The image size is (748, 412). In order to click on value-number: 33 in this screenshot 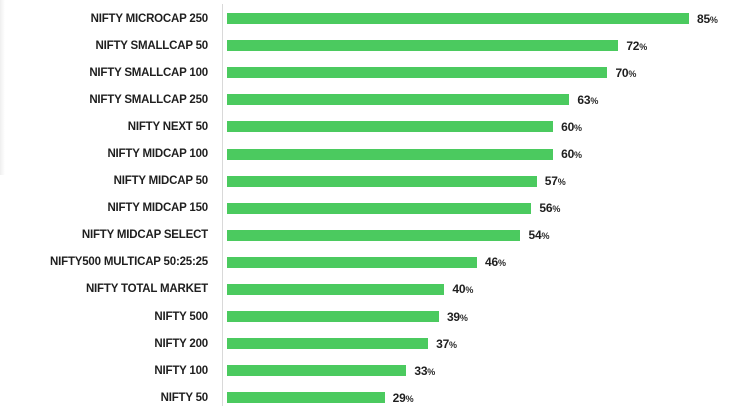, I will do `click(421, 370)`.